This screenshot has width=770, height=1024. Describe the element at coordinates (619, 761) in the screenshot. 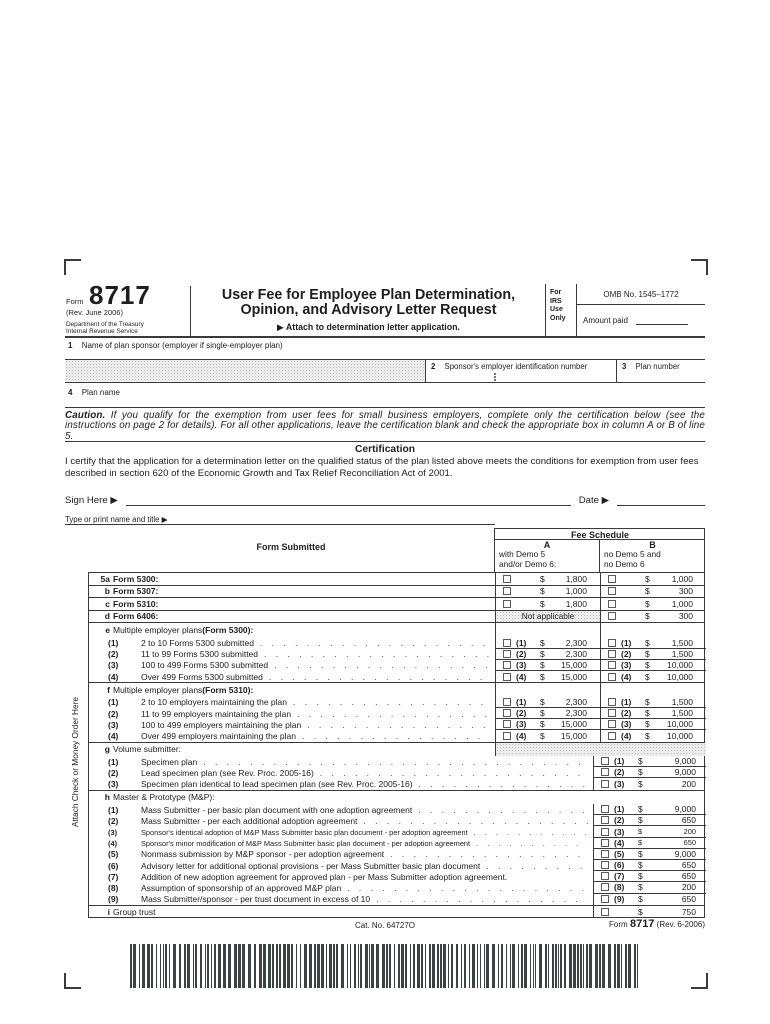

I see `fee-item-number: (1)` at that location.